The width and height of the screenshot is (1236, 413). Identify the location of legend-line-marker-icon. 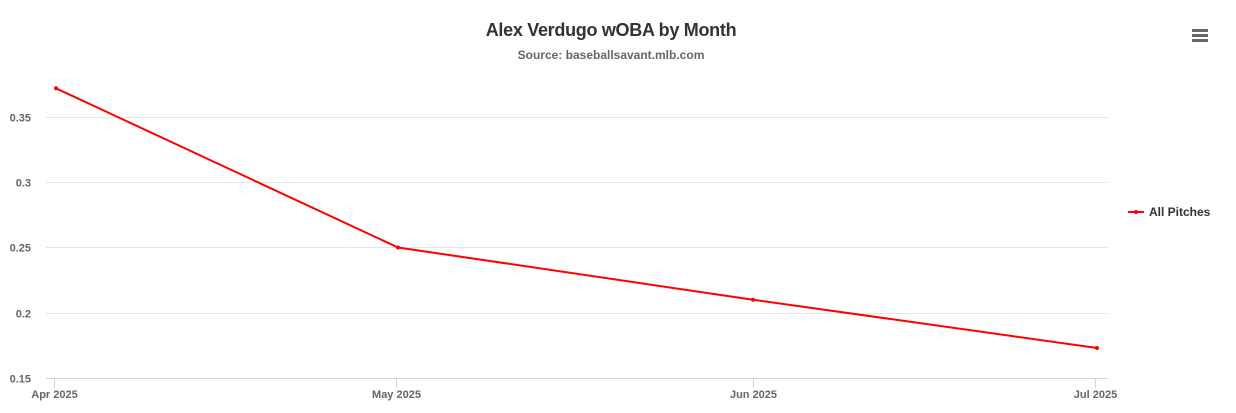
(1136, 212).